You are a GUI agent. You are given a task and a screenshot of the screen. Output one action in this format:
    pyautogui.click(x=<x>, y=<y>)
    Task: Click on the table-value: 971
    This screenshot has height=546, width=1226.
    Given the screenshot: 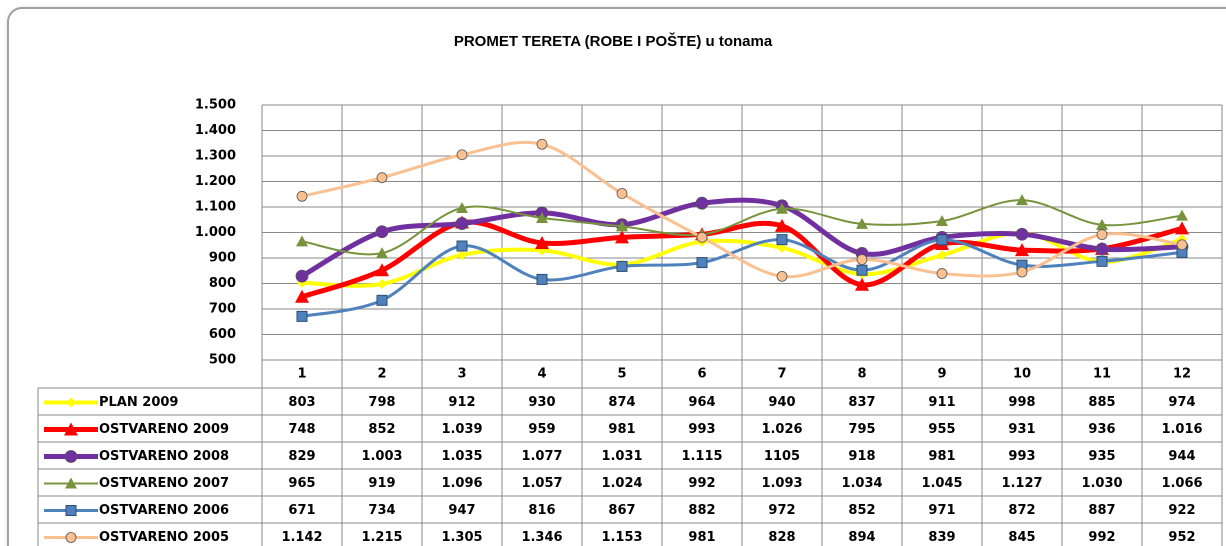 What is the action you would take?
    pyautogui.click(x=941, y=510)
    